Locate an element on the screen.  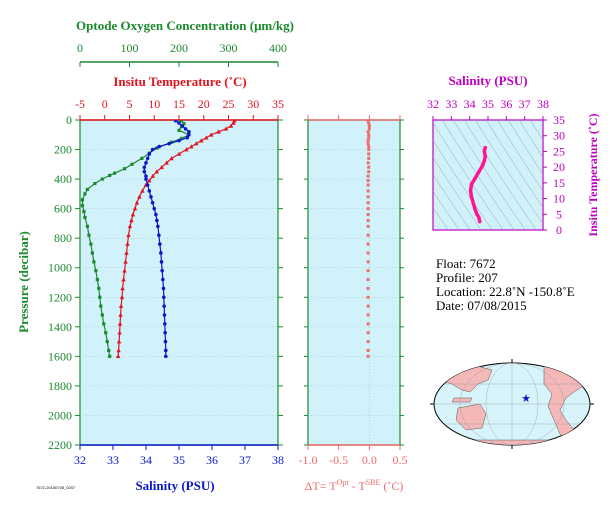
temperature-tick-label: 25 is located at coordinates (229, 104).